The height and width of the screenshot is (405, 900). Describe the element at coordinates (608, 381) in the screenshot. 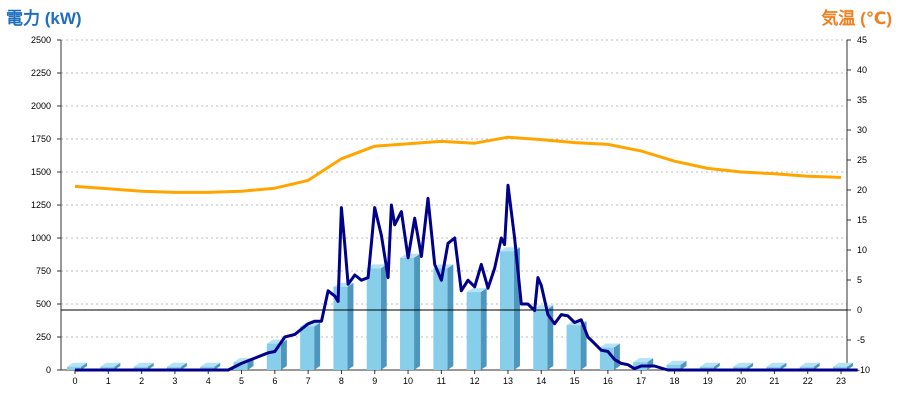

I see `x-tick-label: 16` at that location.